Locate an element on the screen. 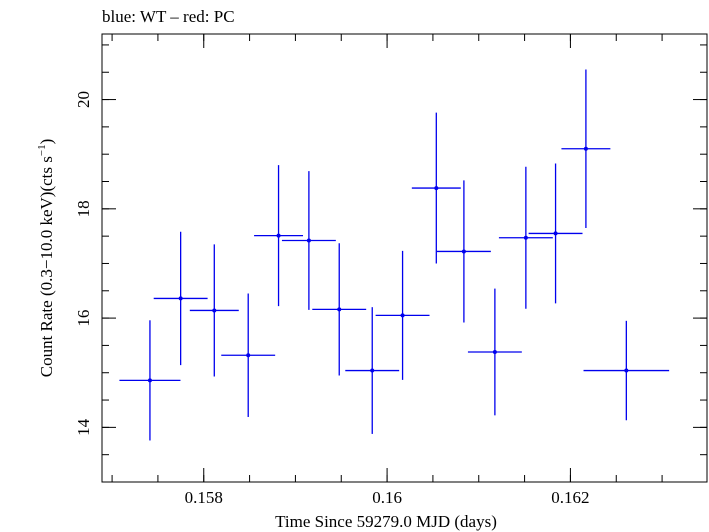 The width and height of the screenshot is (709, 532). y-tick-label: 16 is located at coordinates (83, 318).